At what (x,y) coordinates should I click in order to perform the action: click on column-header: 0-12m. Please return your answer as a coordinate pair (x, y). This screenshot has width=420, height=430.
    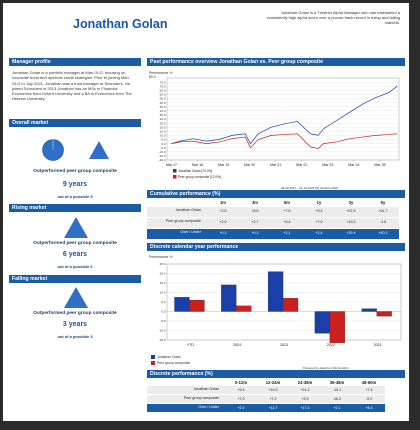
    Looking at the image, I should click on (241, 382).